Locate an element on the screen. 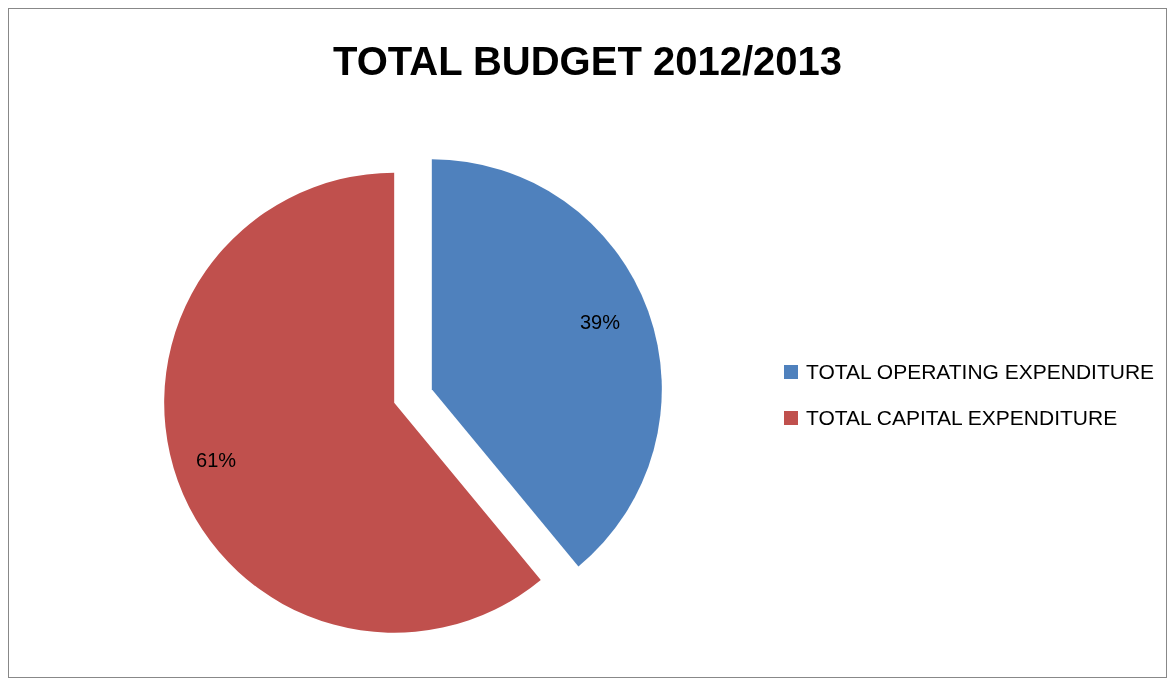 This screenshot has height=686, width=1173. data-label: 61% is located at coordinates (216, 460).